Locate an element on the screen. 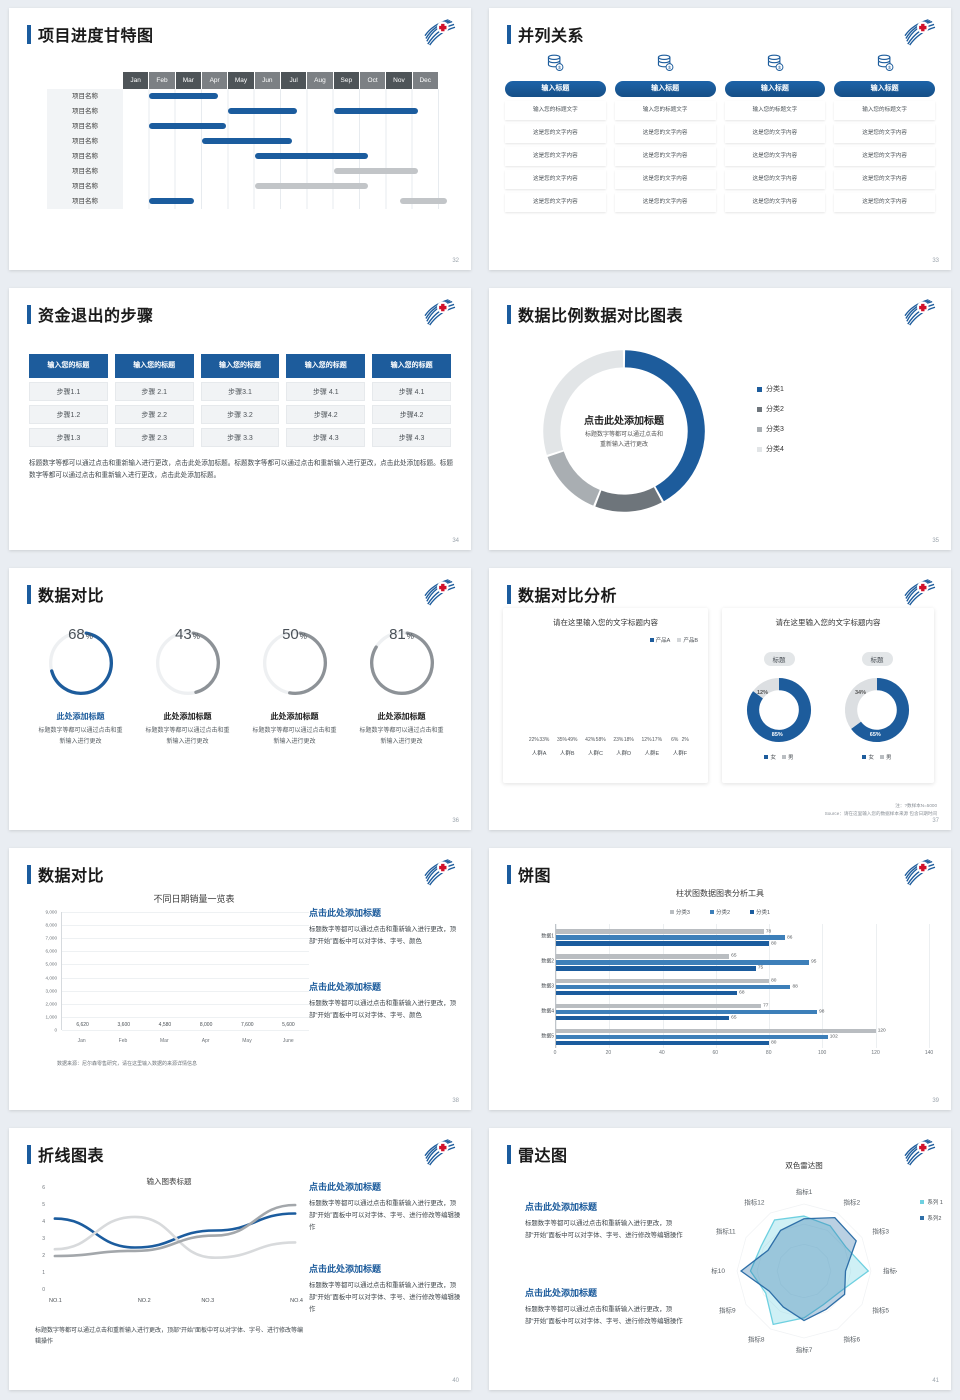  x-label: NO.3 is located at coordinates (208, 1301).